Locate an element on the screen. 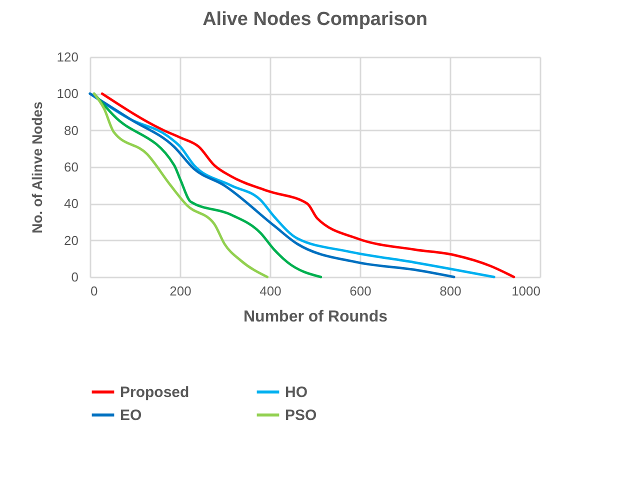 The height and width of the screenshot is (490, 643). y-tick-label: 120 is located at coordinates (67, 57).